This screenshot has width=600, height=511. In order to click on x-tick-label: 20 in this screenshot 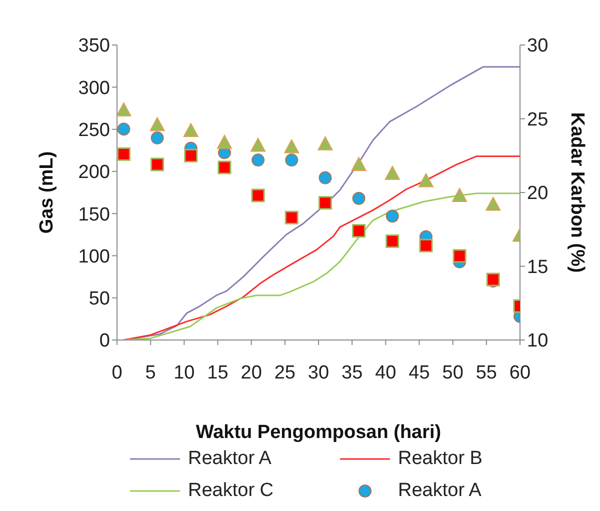, I will do `click(251, 373)`.